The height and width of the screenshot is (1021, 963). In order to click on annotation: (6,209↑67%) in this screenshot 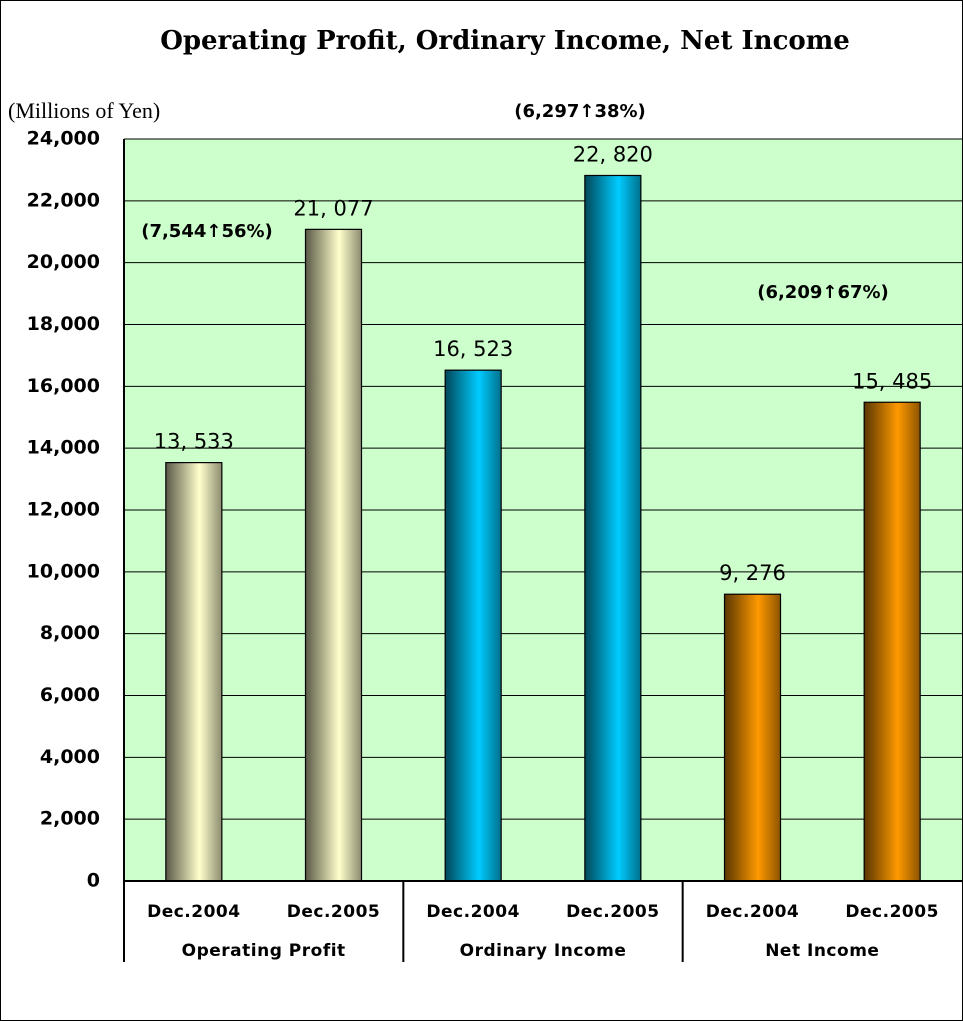, I will do `click(823, 292)`.